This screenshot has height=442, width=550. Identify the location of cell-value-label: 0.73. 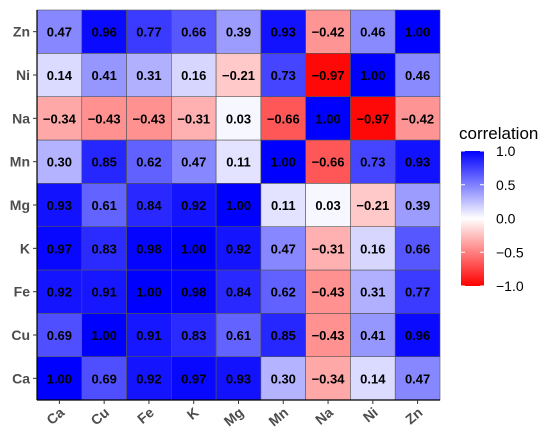
(372, 162).